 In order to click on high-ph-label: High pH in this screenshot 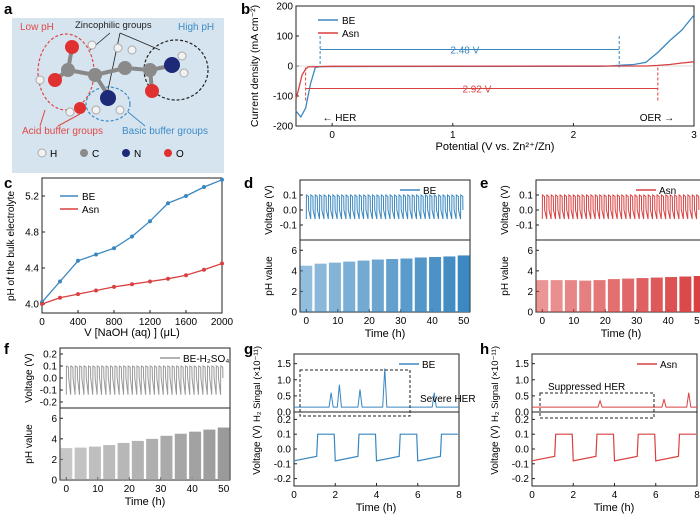, I will do `click(196, 27)`.